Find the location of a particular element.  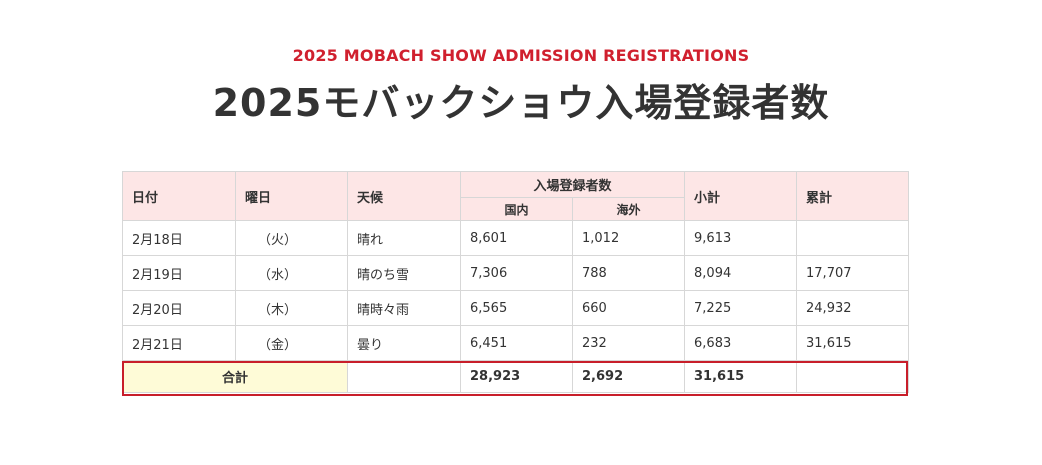

cell-date: 2月20日 is located at coordinates (179, 308).